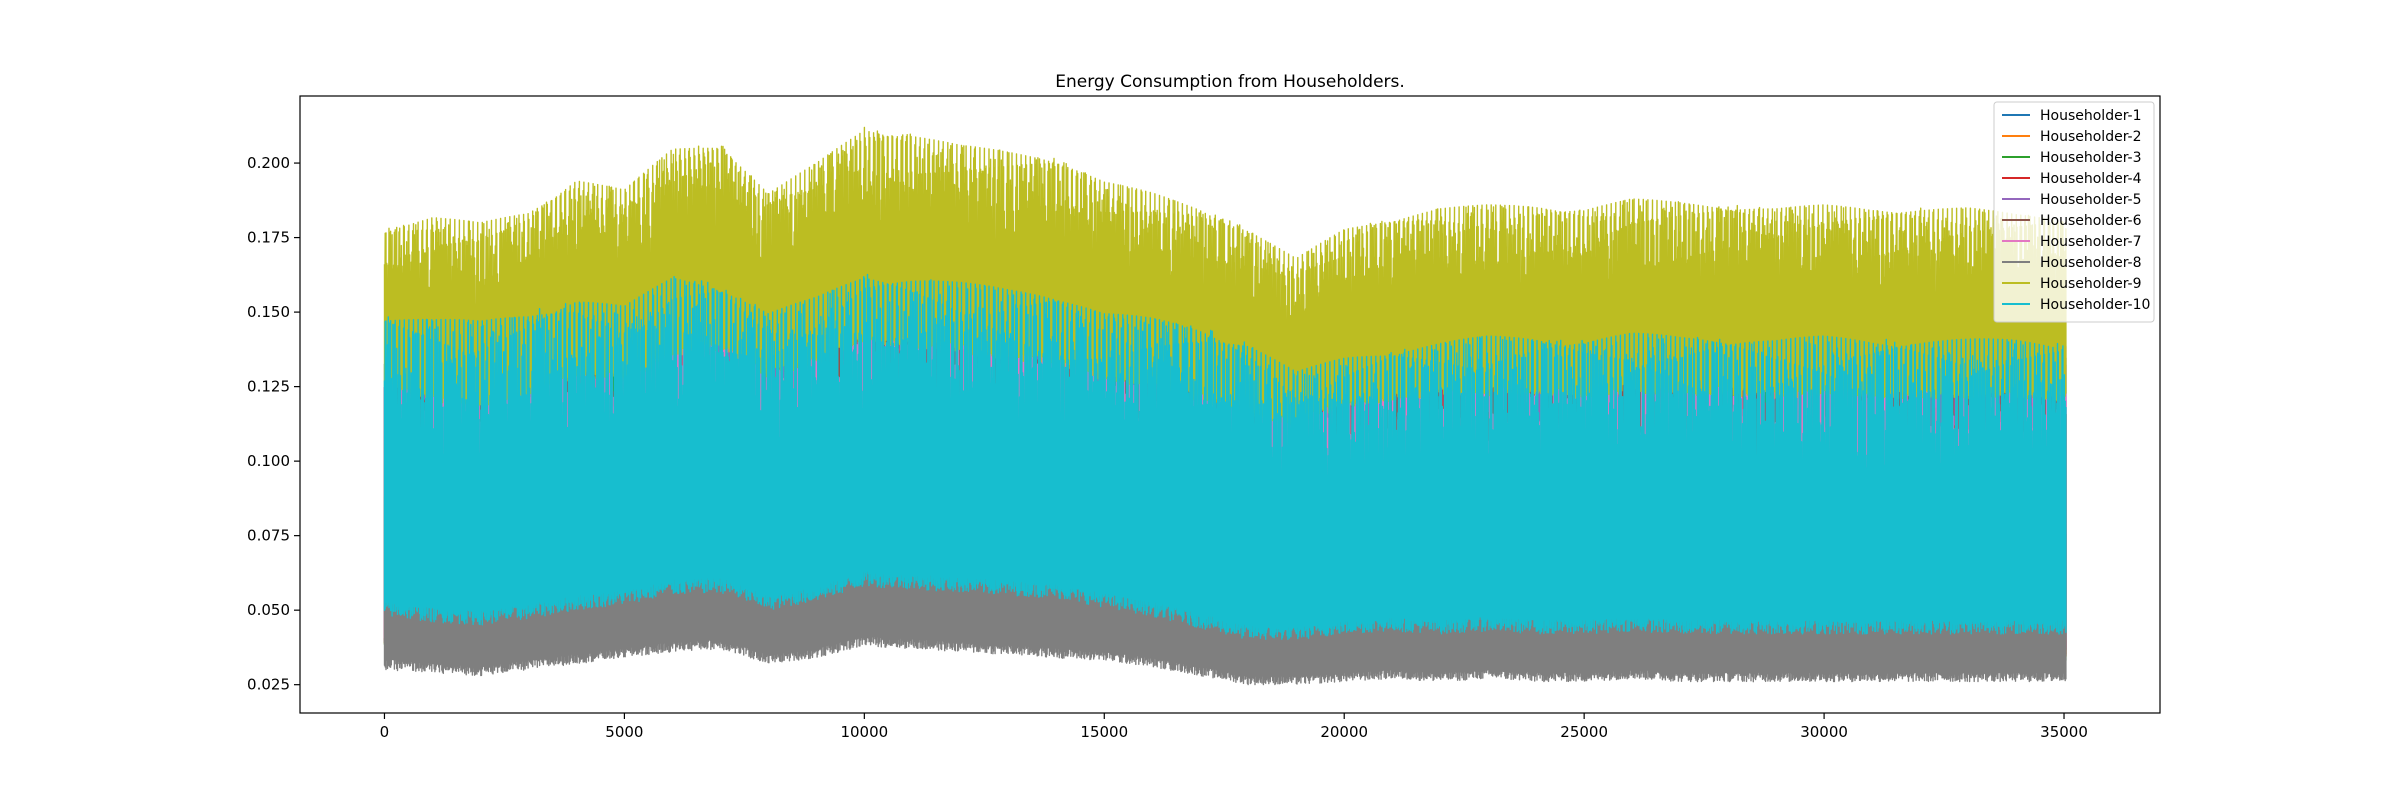  Describe the element at coordinates (2091, 284) in the screenshot. I see `legend-label: Householder-9` at that location.